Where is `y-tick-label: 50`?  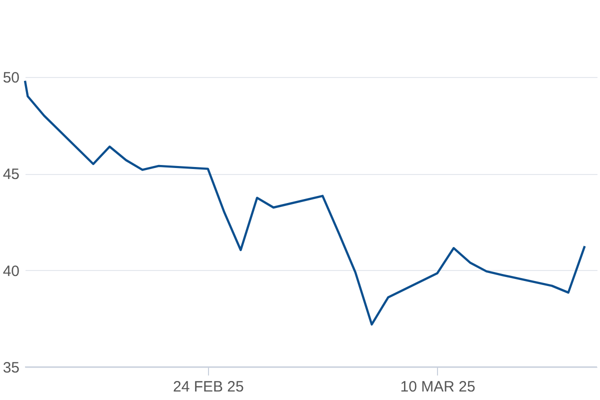 y-tick-label: 50 is located at coordinates (11, 78).